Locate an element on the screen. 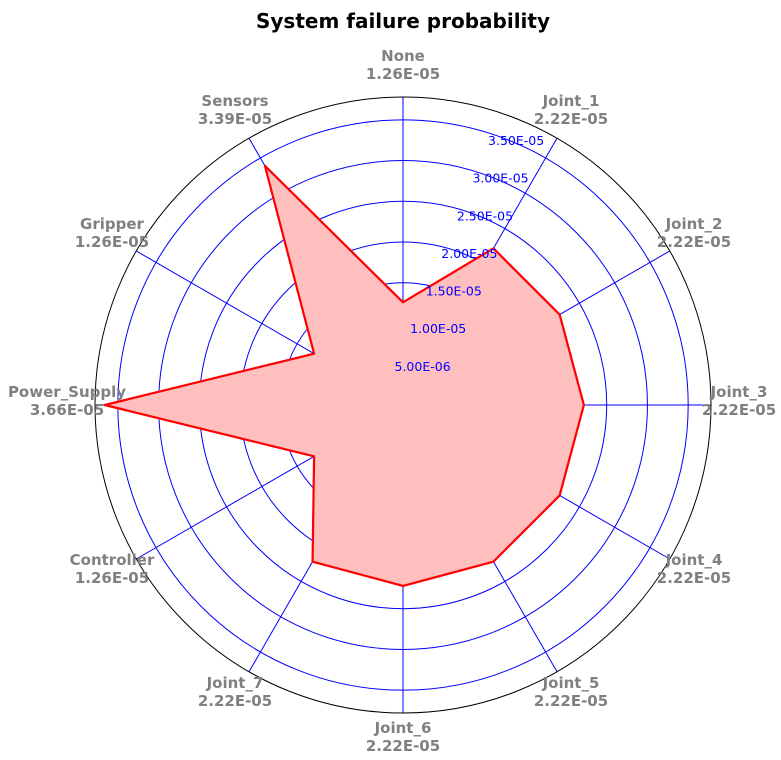 This screenshot has width=781, height=760. category-value-power-supply: 3.66E-05 is located at coordinates (67, 410).